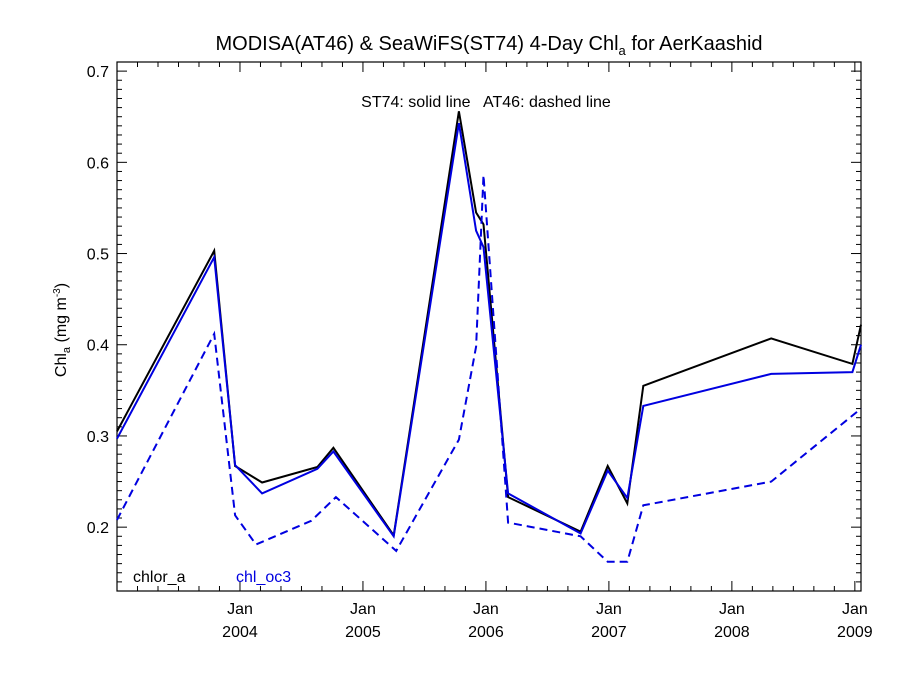 Image resolution: width=900 pixels, height=675 pixels. I want to click on y-tick-label: 0.7, so click(98, 72).